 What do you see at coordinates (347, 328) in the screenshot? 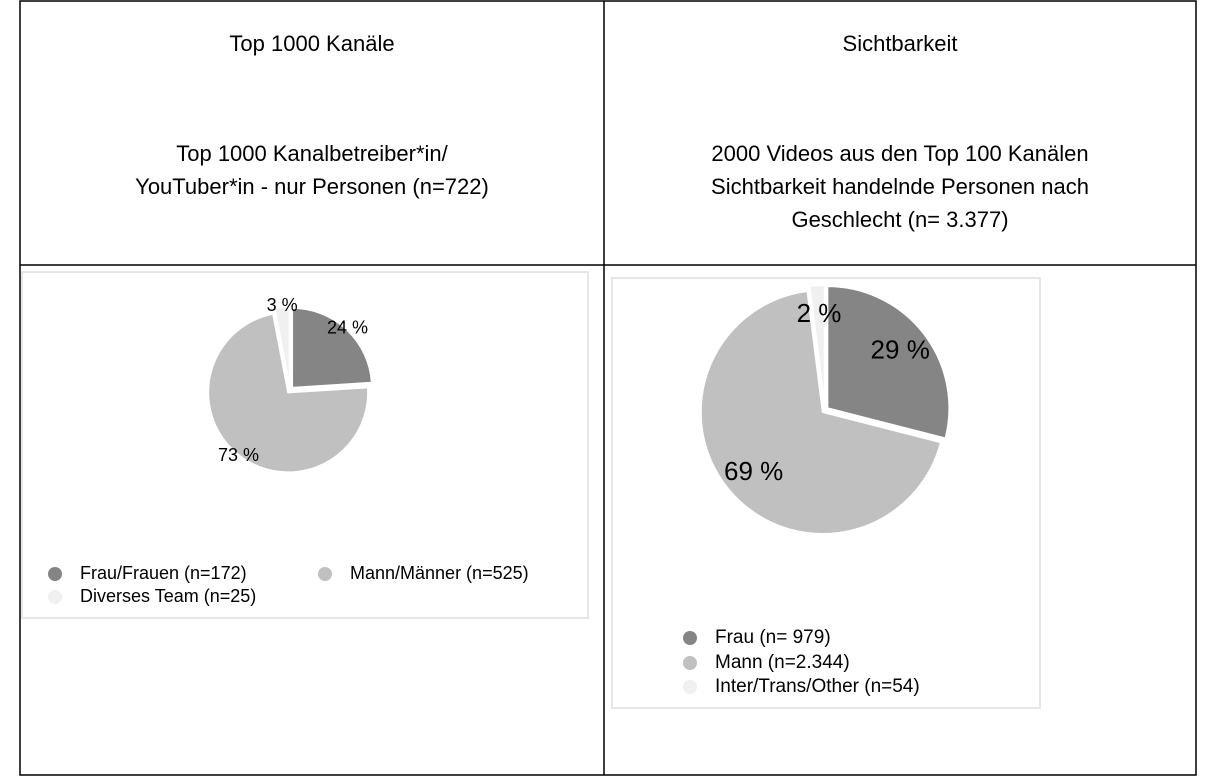
I see `data-label: 24 %` at bounding box center [347, 328].